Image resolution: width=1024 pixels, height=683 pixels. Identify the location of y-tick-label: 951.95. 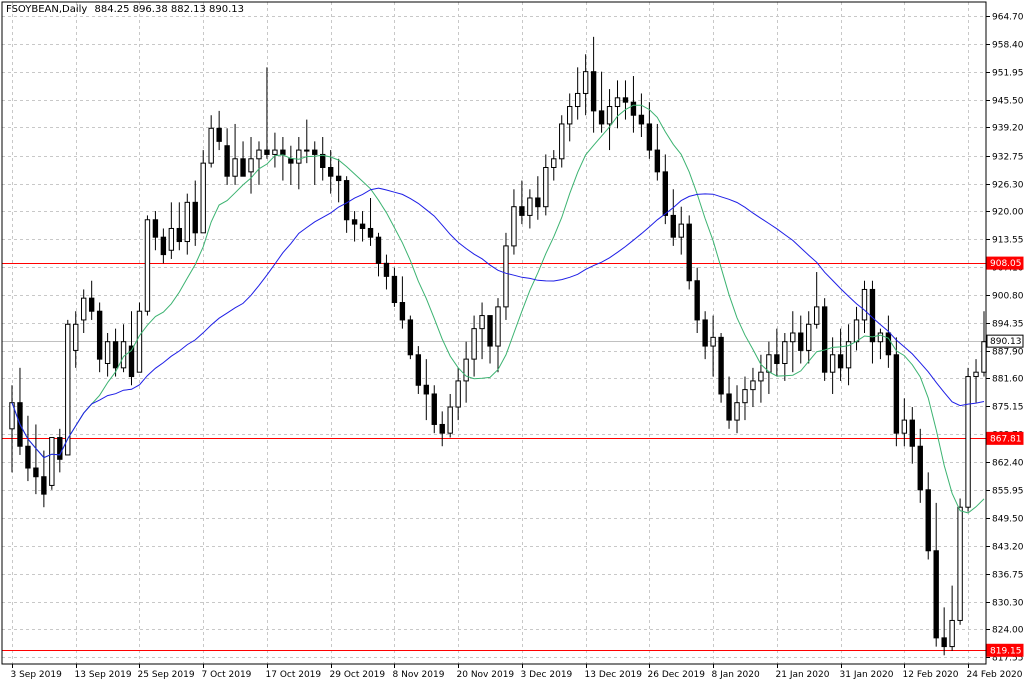
(1008, 74).